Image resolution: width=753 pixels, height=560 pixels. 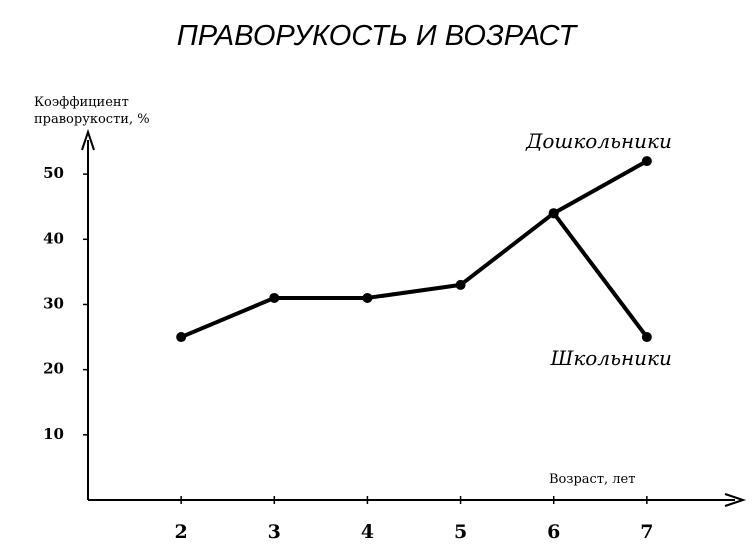 What do you see at coordinates (53, 434) in the screenshot?
I see `y-tick-label: 10` at bounding box center [53, 434].